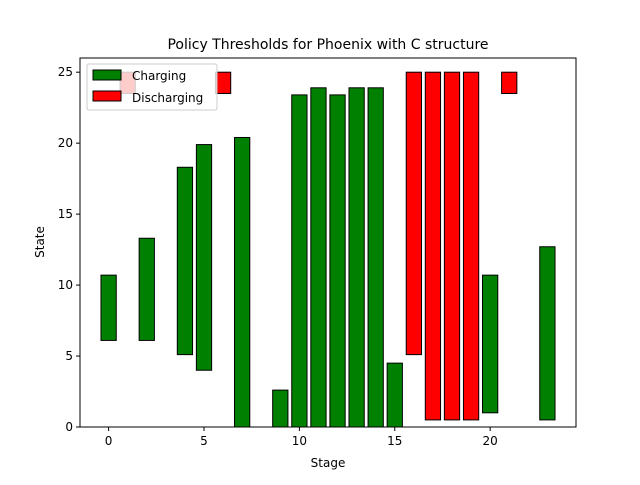  I want to click on x-axis: 0 5 10 15 20, so click(301, 437).